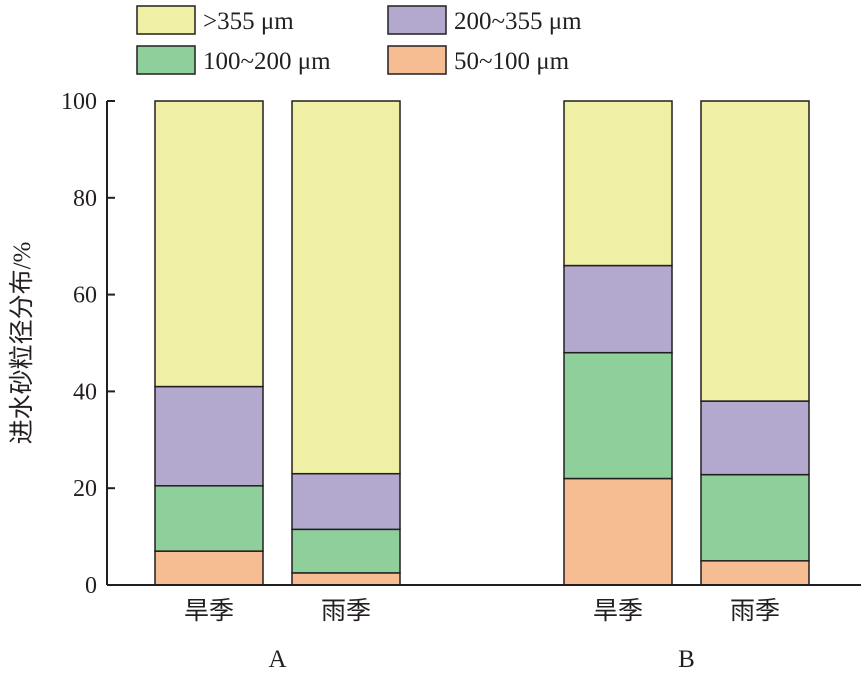  What do you see at coordinates (79, 102) in the screenshot?
I see `y-tick-label: 100` at bounding box center [79, 102].